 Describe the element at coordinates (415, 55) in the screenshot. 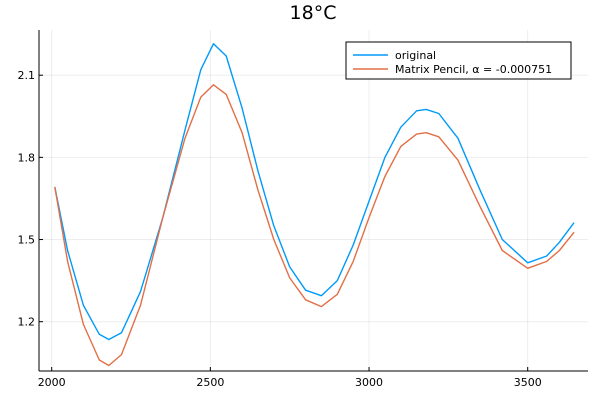

I see `legend-label-original: original` at that location.